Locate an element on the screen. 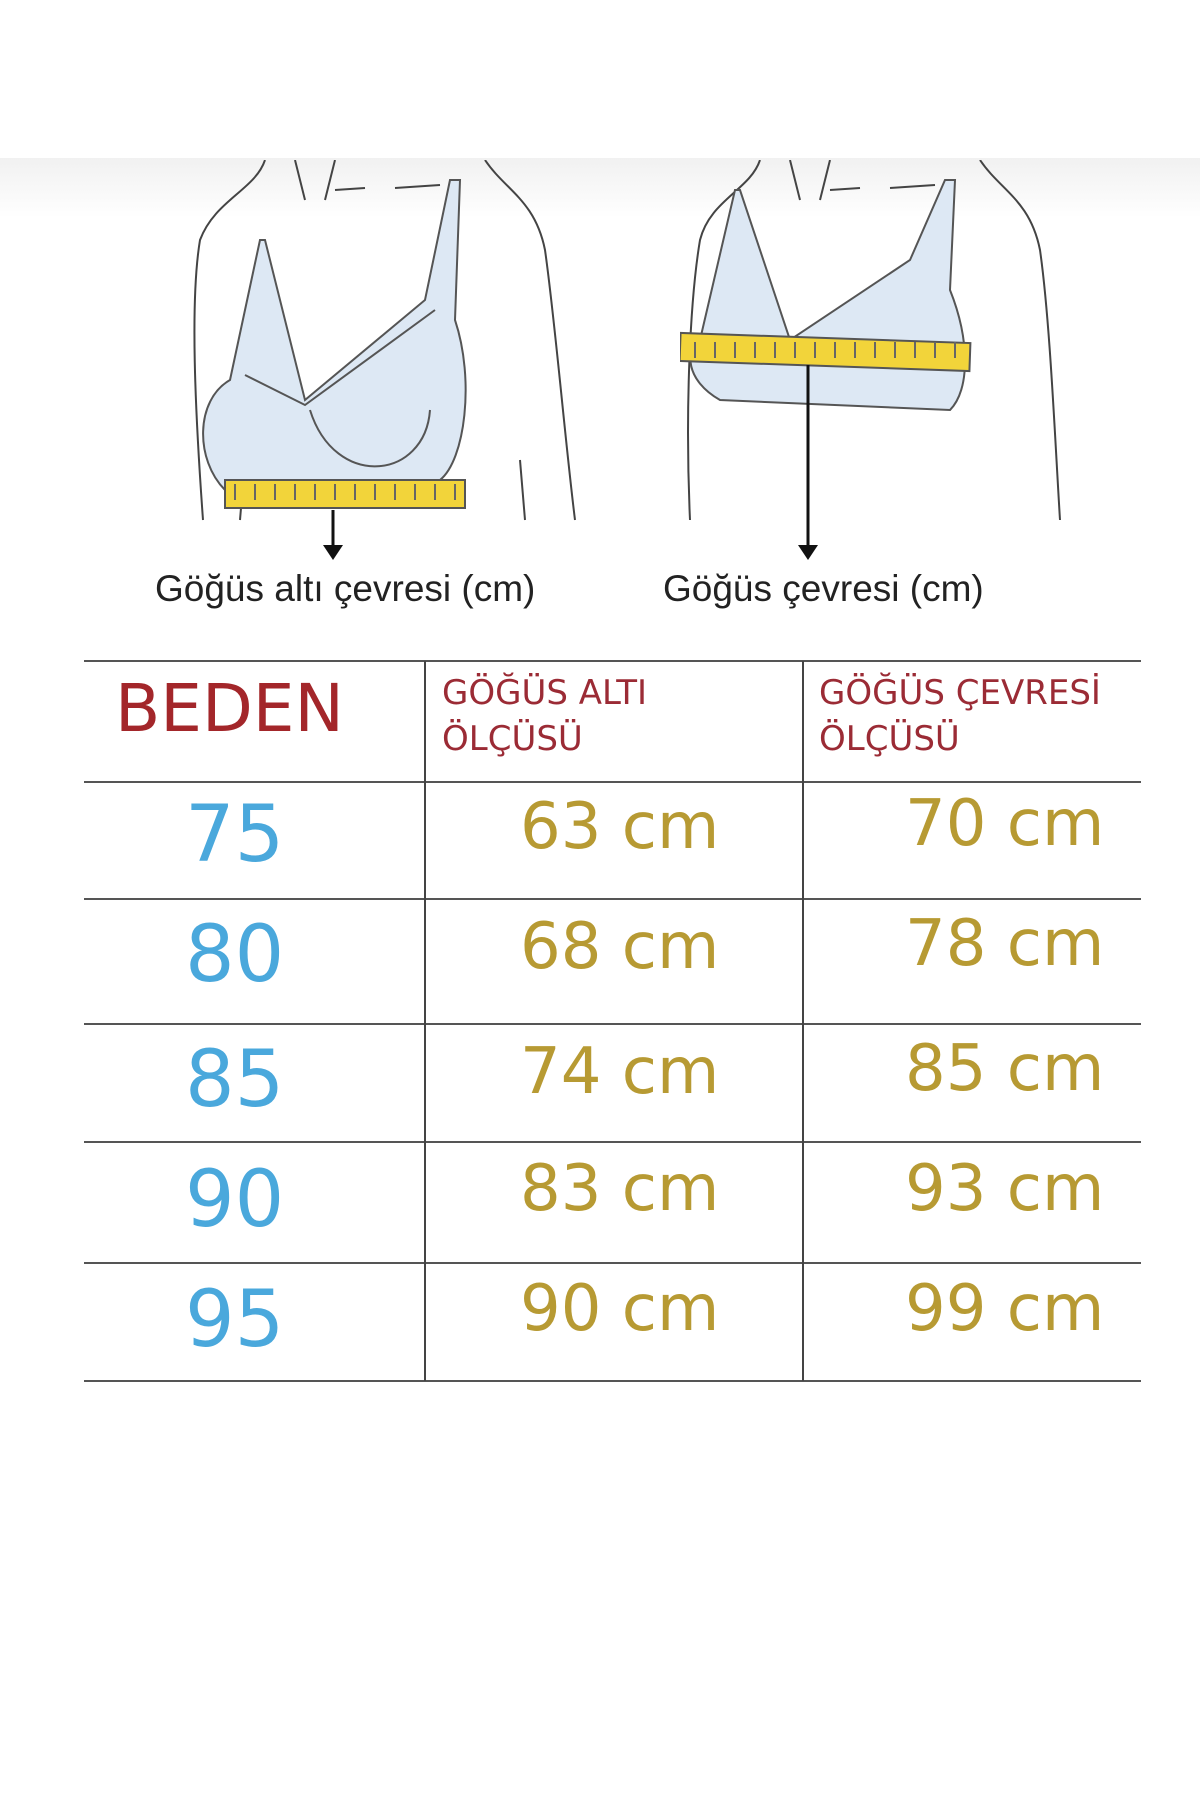 The height and width of the screenshot is (1800, 1200). underbust-value: 63 cm is located at coordinates (620, 827).